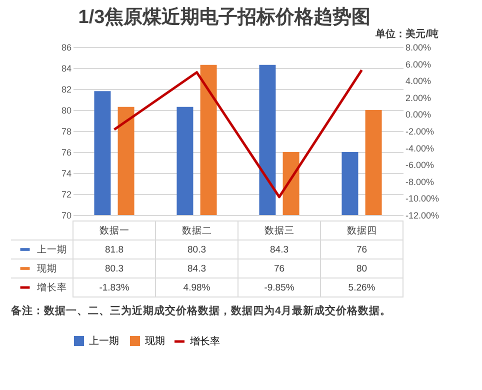  I want to click on y-tick-label: 82, so click(66, 89).